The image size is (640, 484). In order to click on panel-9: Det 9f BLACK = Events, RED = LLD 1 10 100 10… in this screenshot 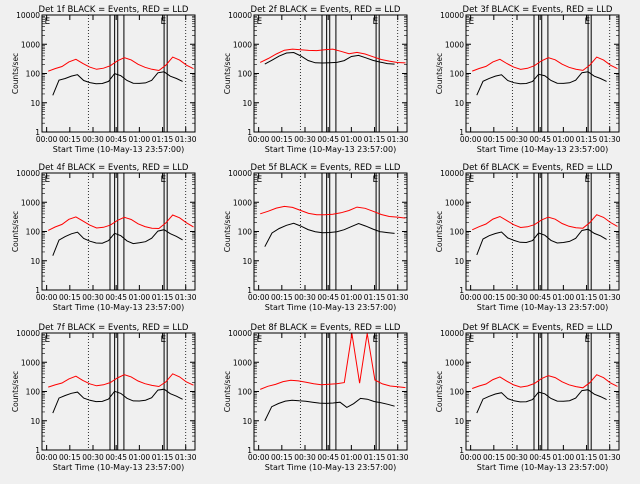, I will do `click(528, 397)`.